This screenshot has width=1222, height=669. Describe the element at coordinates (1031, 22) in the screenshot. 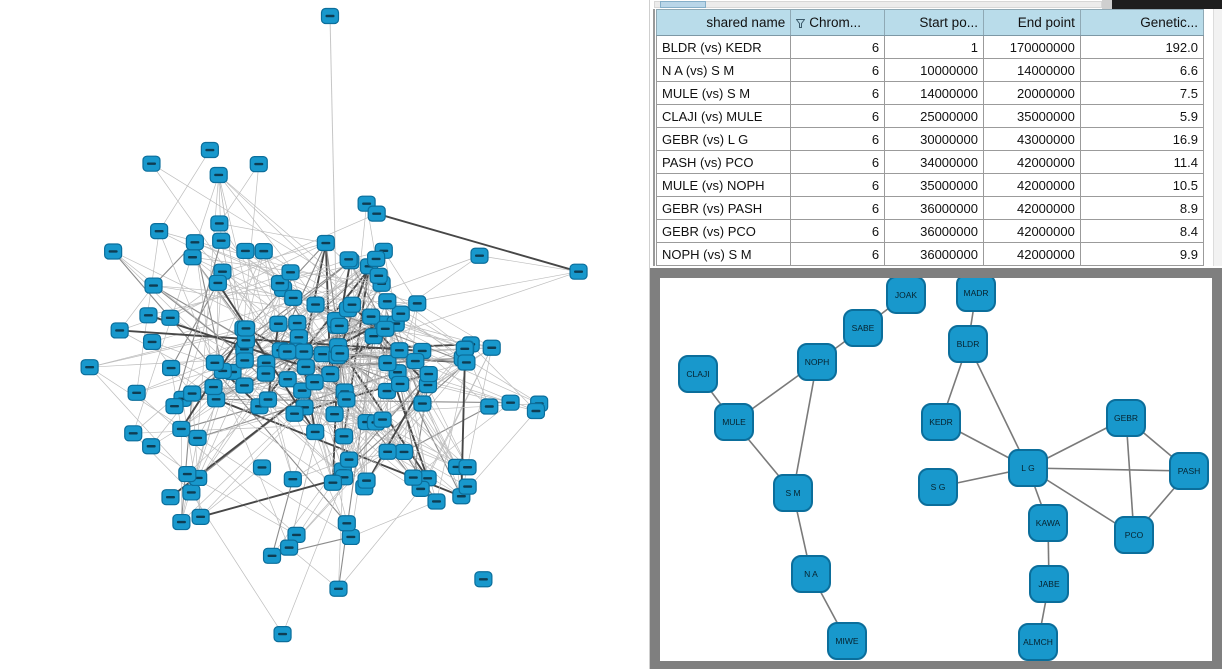

I see `column-header-end-point: End point` at that location.